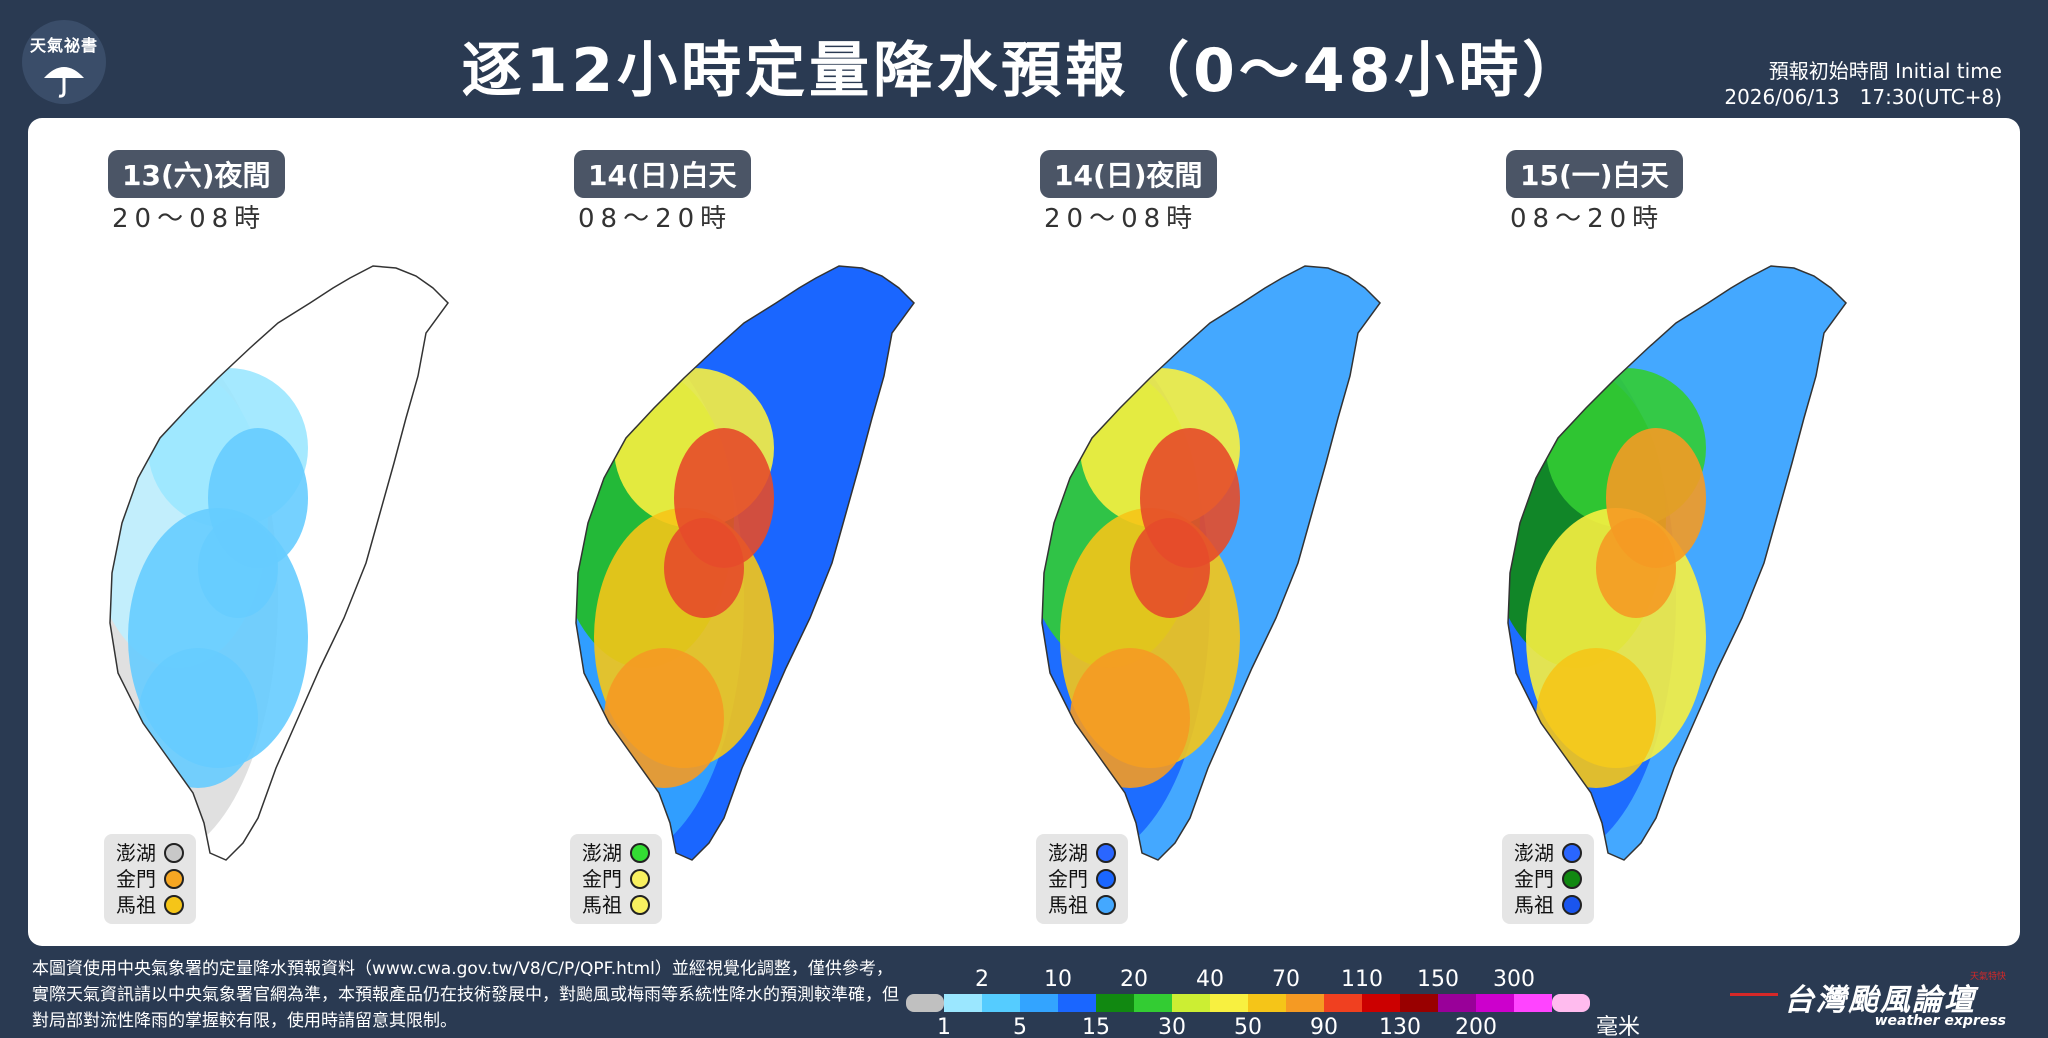 The width and height of the screenshot is (2048, 1038). I want to click on legend-label: 300, so click(1514, 979).